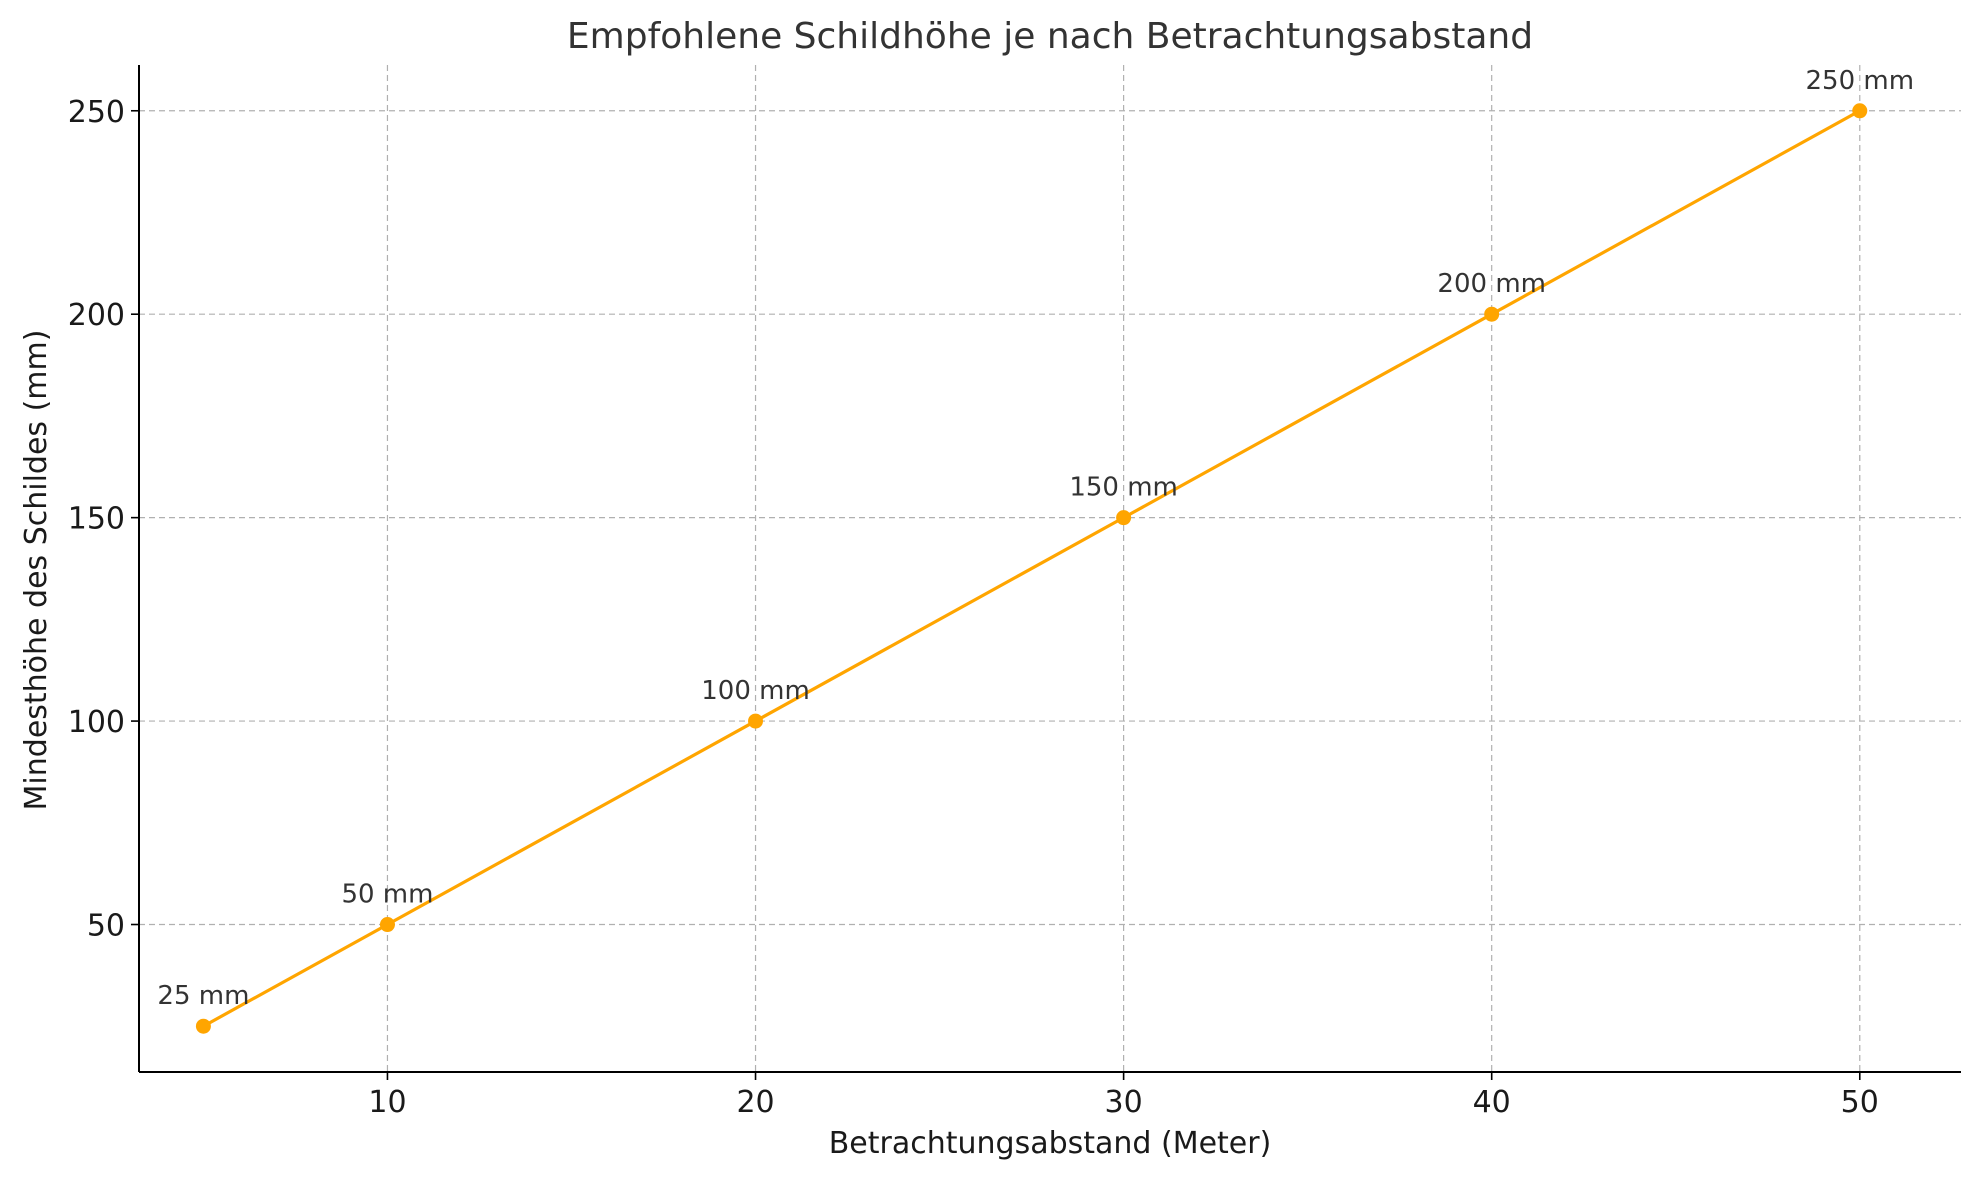  I want to click on y-tick-label: 200, so click(96, 315).